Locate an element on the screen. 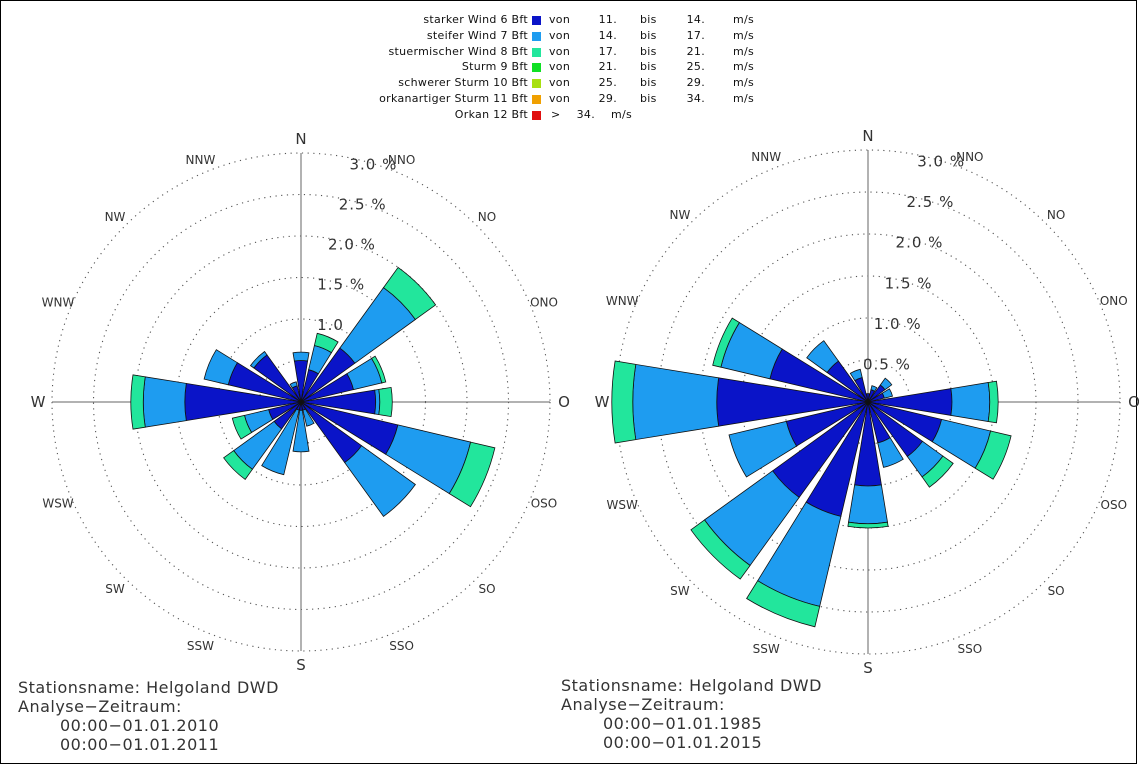 This screenshot has height=766, width=1139. petal-WNW-7Bft is located at coordinates (220, 367).